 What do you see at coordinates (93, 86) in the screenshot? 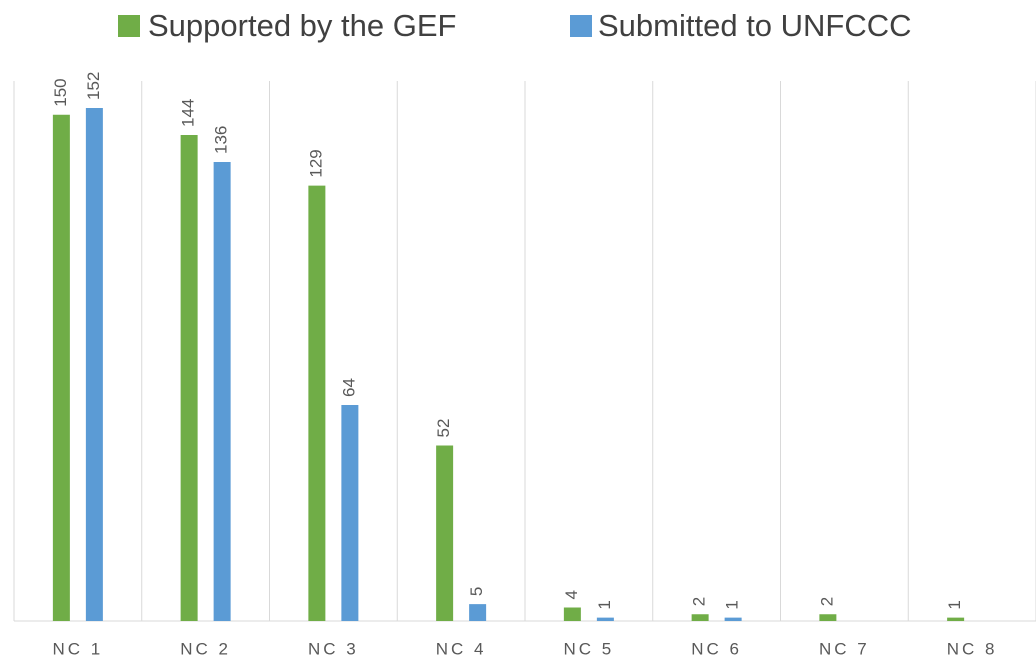
I see `data-label: 152` at bounding box center [93, 86].